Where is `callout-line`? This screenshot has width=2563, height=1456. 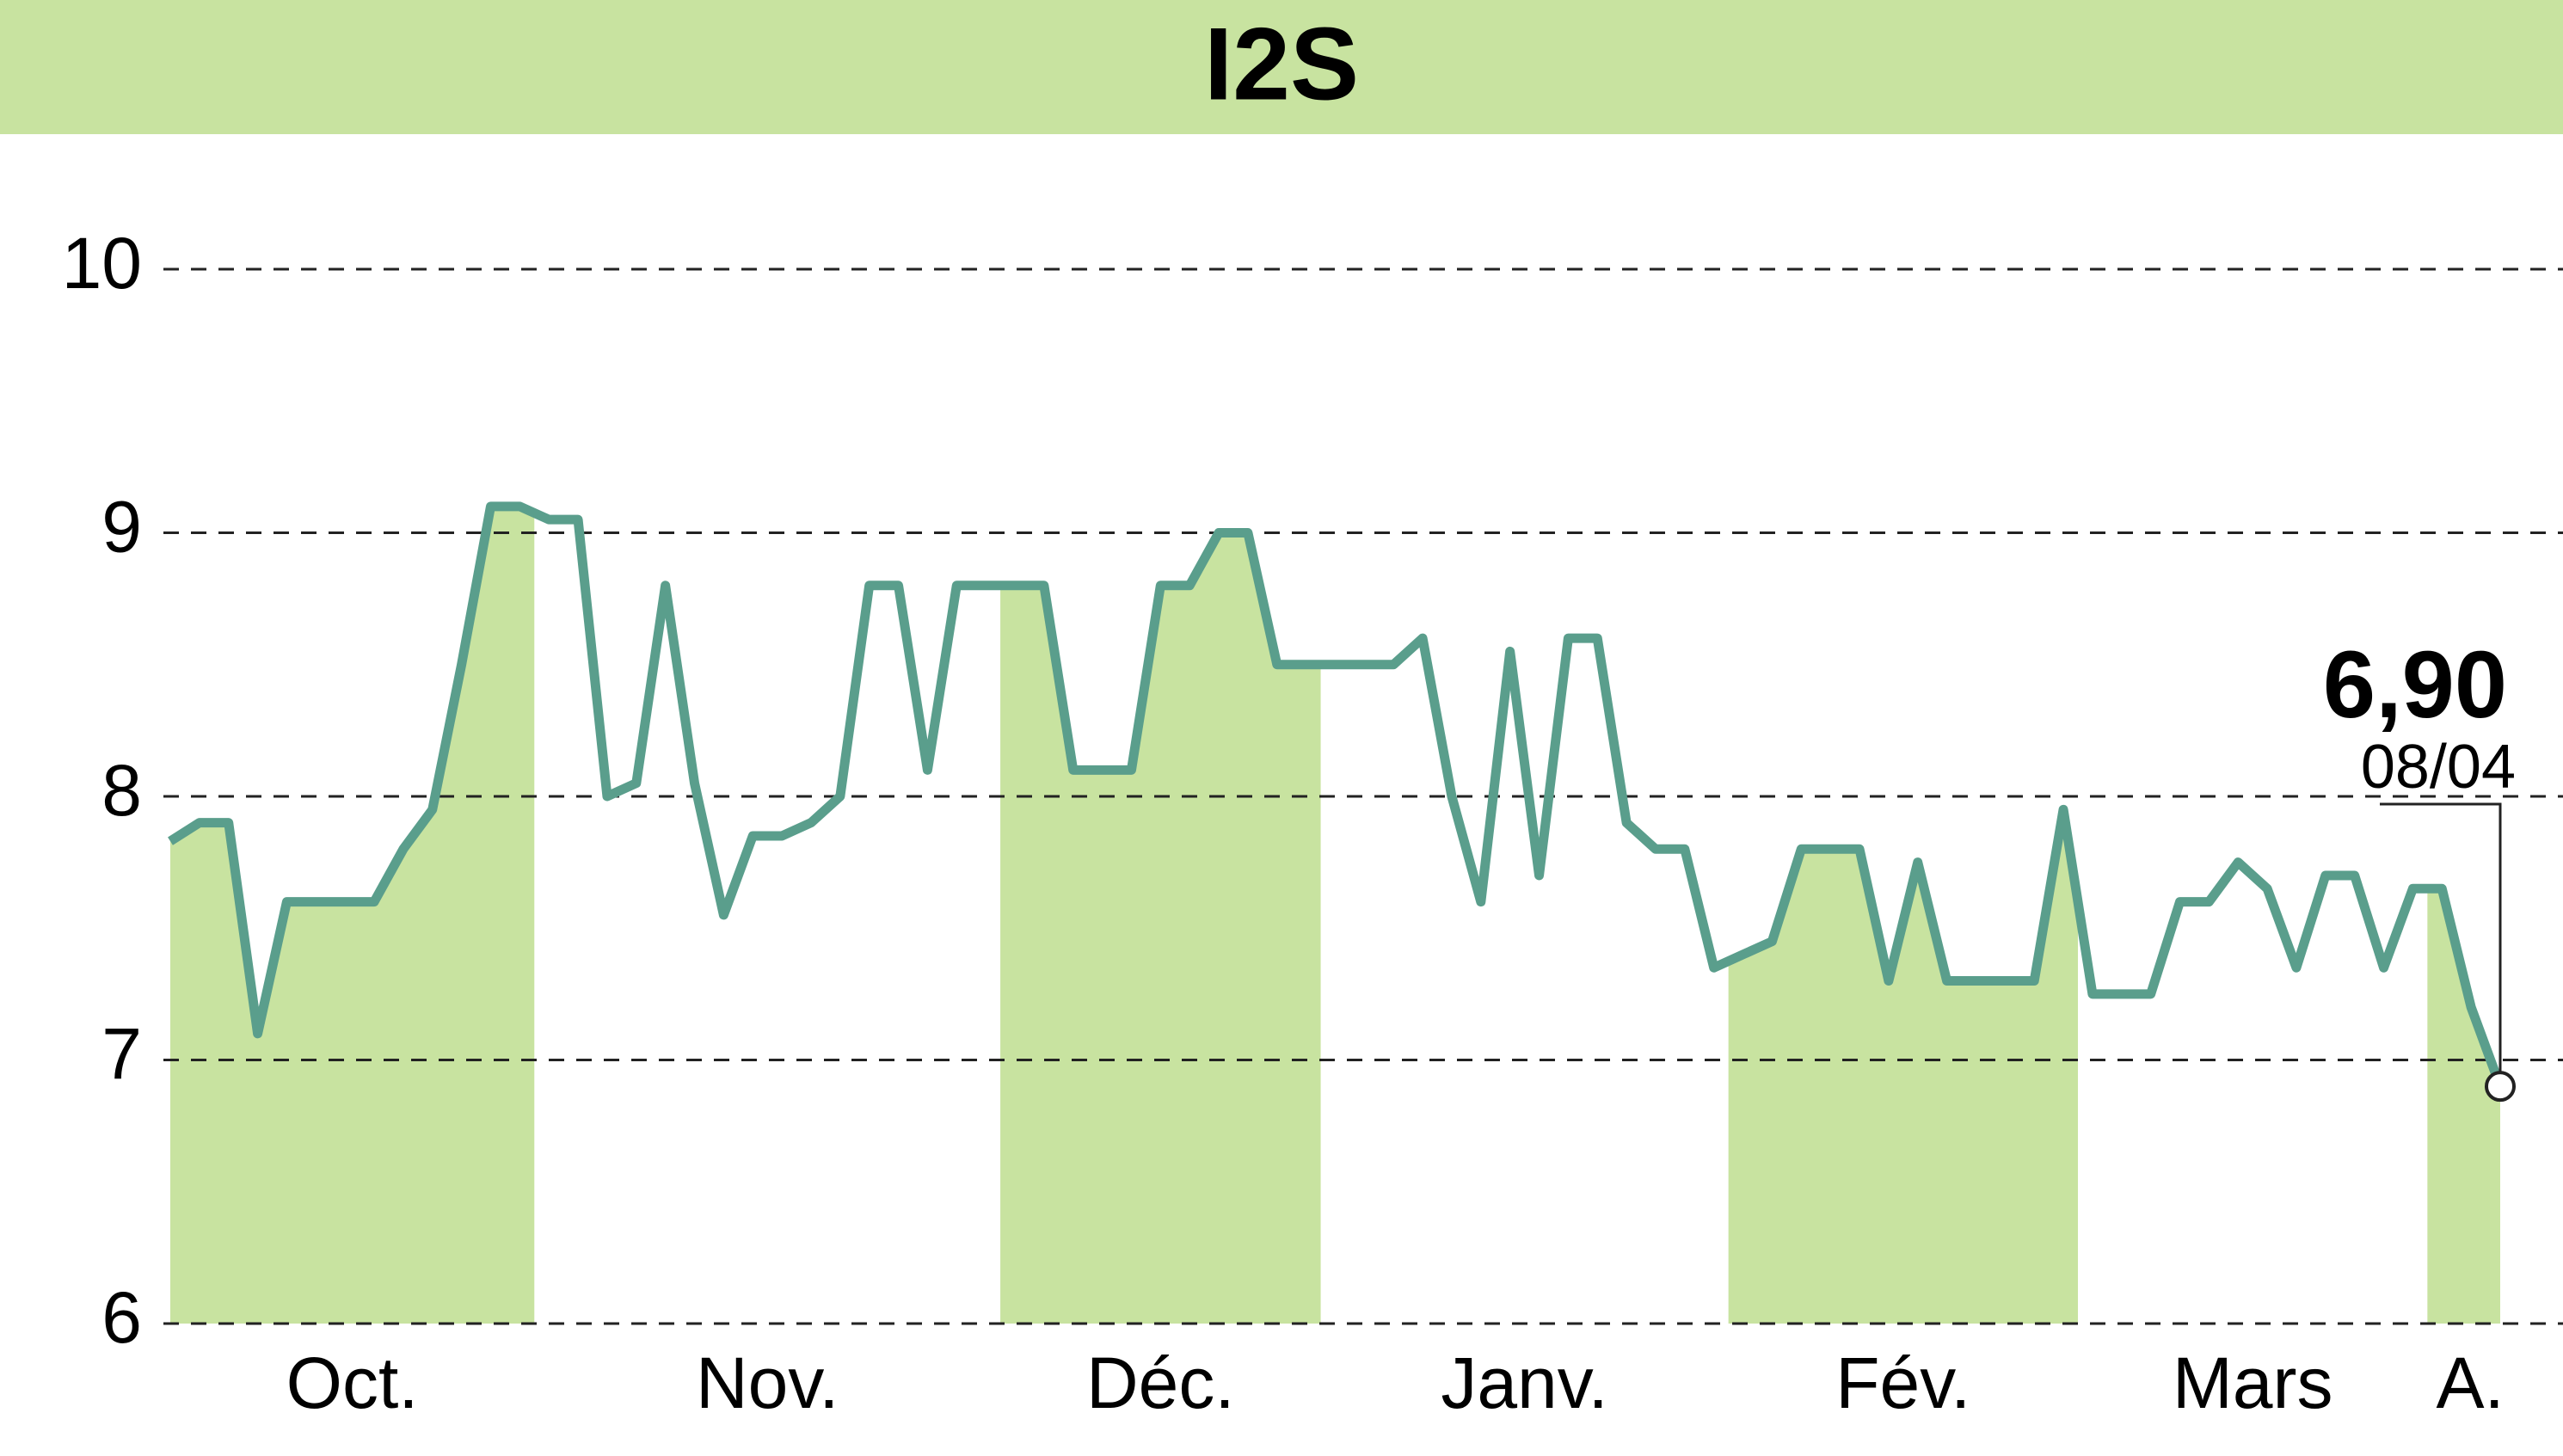 callout-line is located at coordinates (2441, 938).